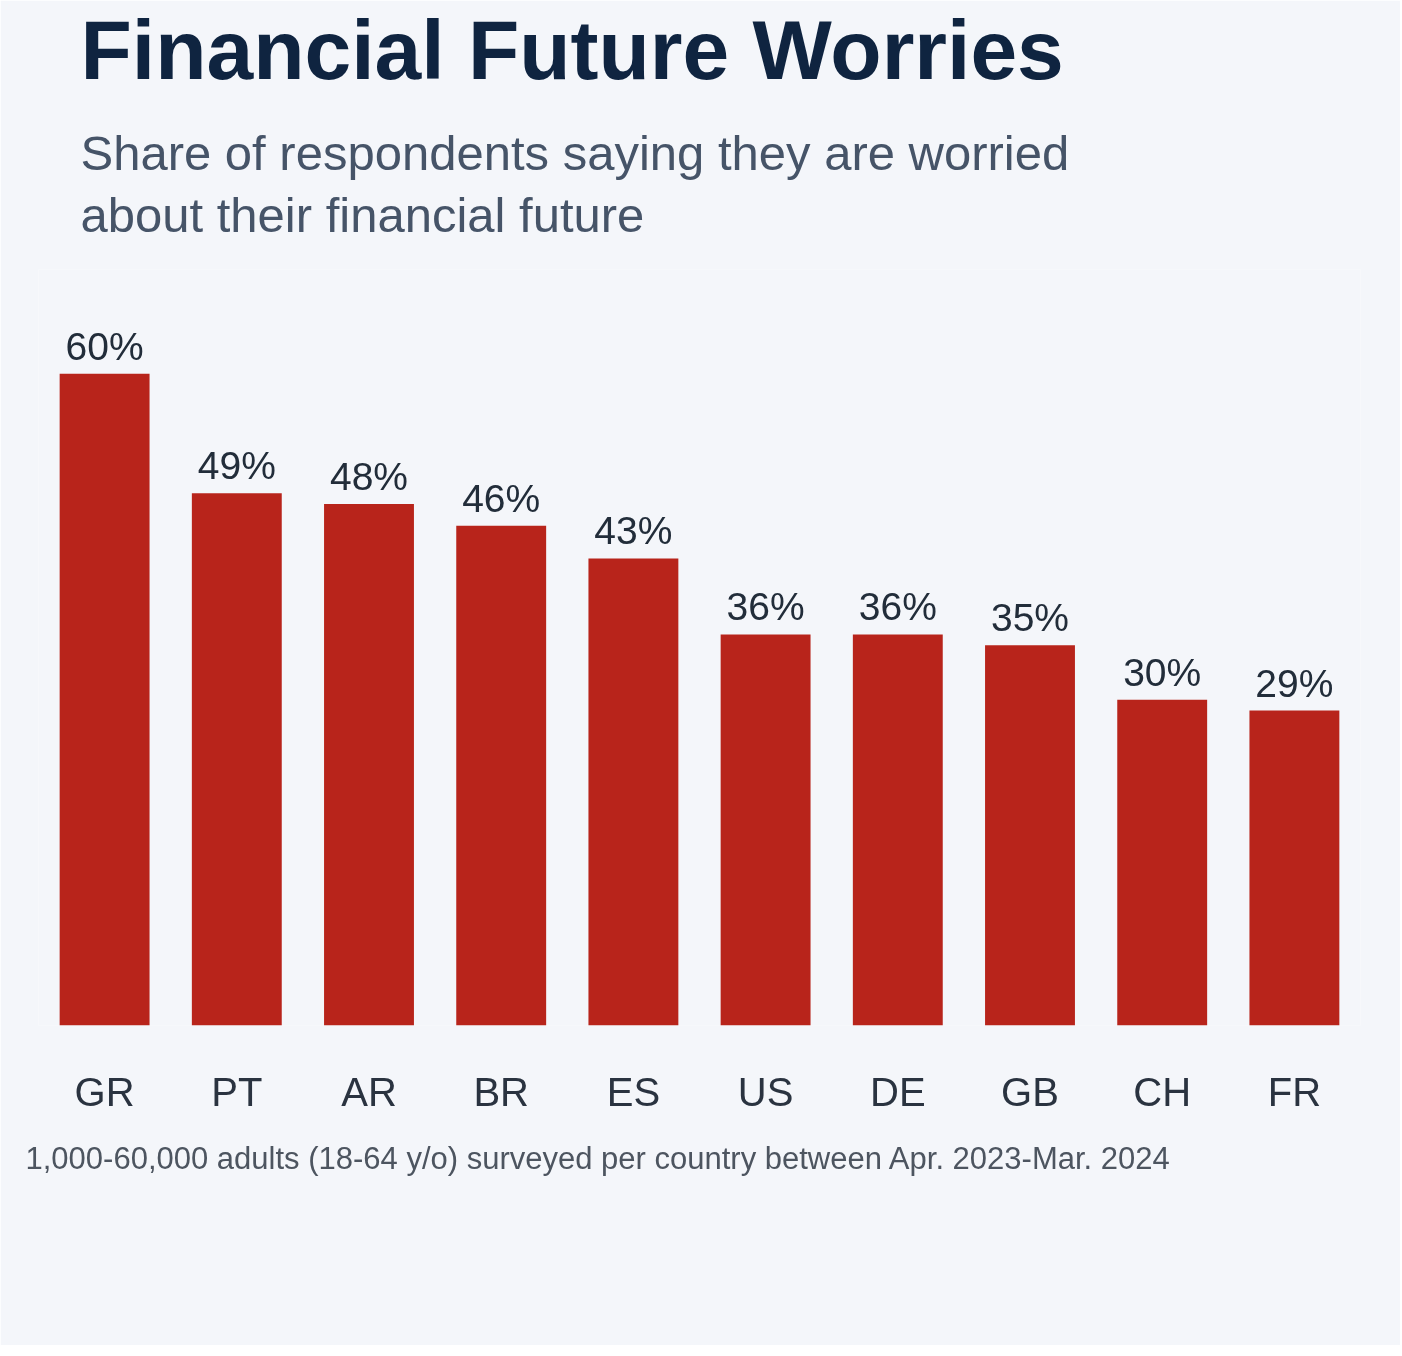 The height and width of the screenshot is (1356, 1402). Describe the element at coordinates (1030, 1091) in the screenshot. I see `x-tick-label: GB` at that location.